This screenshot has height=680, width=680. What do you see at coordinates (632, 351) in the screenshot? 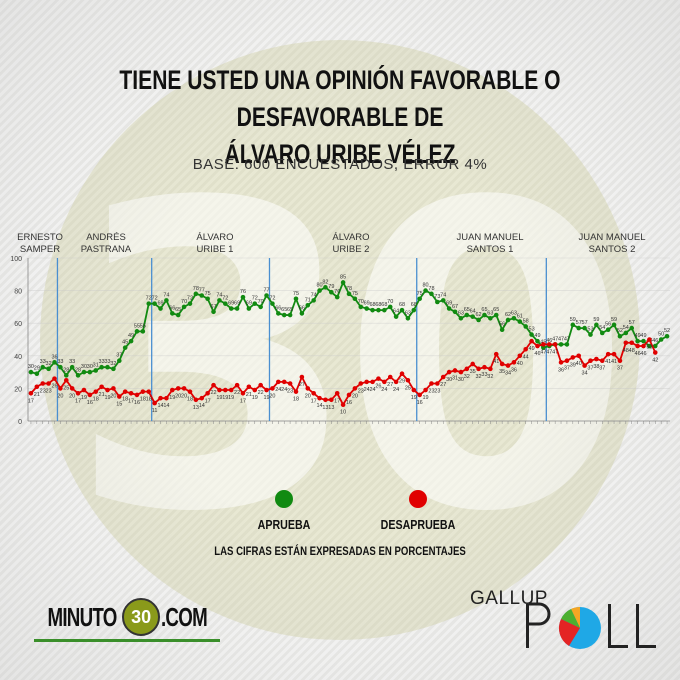
I see `svg-text: 48` at bounding box center [632, 351].